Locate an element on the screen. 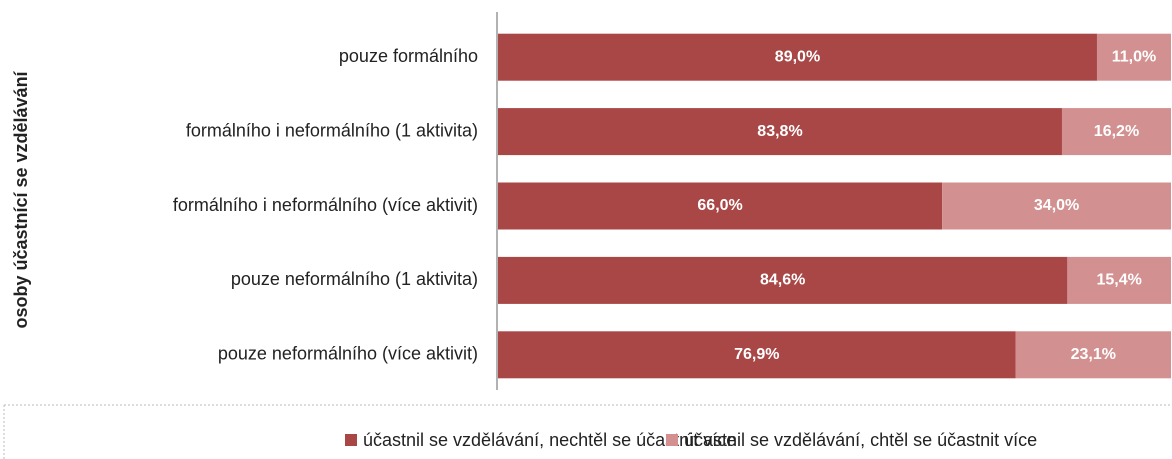 The width and height of the screenshot is (1172, 459). value-label: 89,0% is located at coordinates (797, 56).